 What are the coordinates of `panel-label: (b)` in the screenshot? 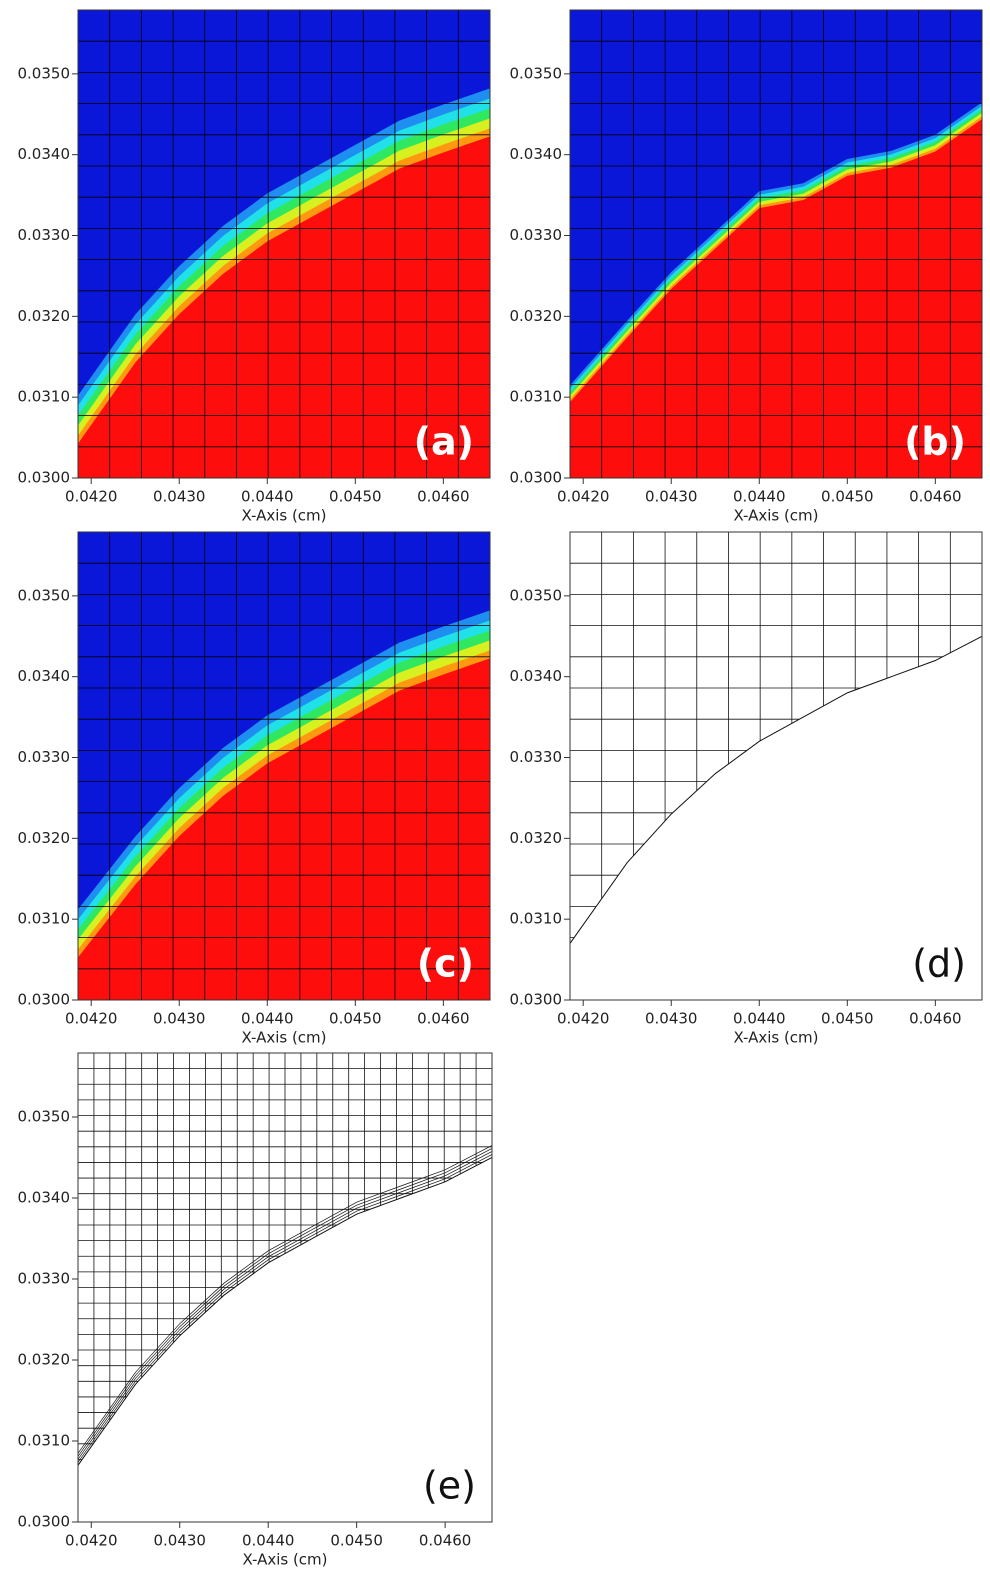 It's located at (935, 442).